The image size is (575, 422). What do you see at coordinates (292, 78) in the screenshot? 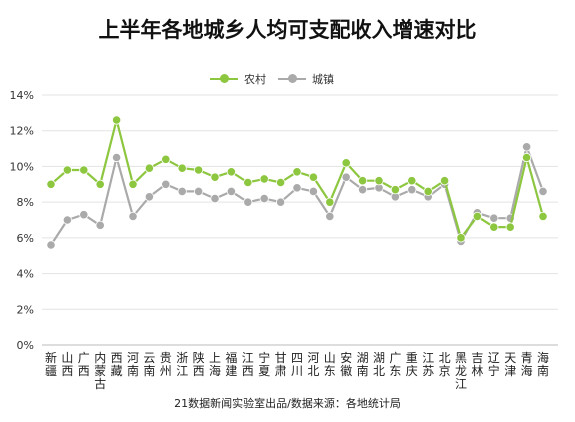
I see `legend-marker-urban` at bounding box center [292, 78].